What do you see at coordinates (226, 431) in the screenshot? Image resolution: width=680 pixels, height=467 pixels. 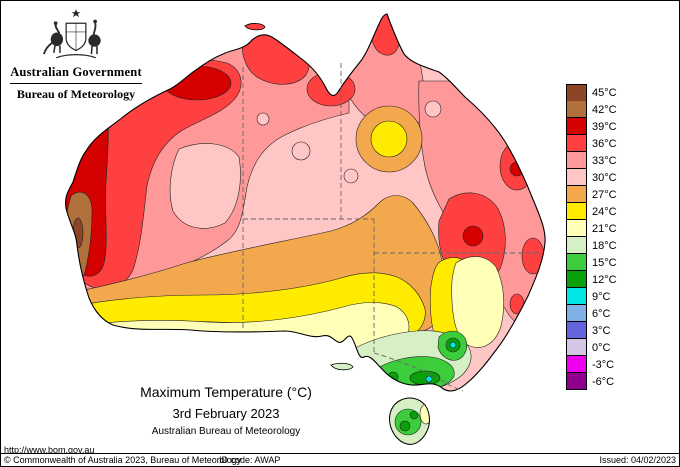 I see `map-org: Australian Bureau of Meteorology` at bounding box center [226, 431].